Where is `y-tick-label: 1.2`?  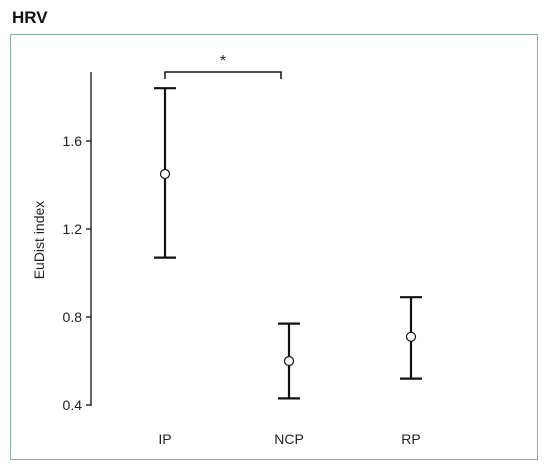 y-tick-label: 1.2 is located at coordinates (73, 229).